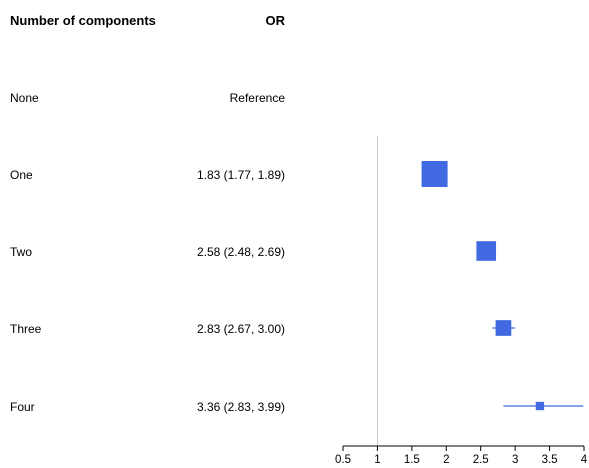  What do you see at coordinates (21, 175) in the screenshot?
I see `row-label-one: One` at bounding box center [21, 175].